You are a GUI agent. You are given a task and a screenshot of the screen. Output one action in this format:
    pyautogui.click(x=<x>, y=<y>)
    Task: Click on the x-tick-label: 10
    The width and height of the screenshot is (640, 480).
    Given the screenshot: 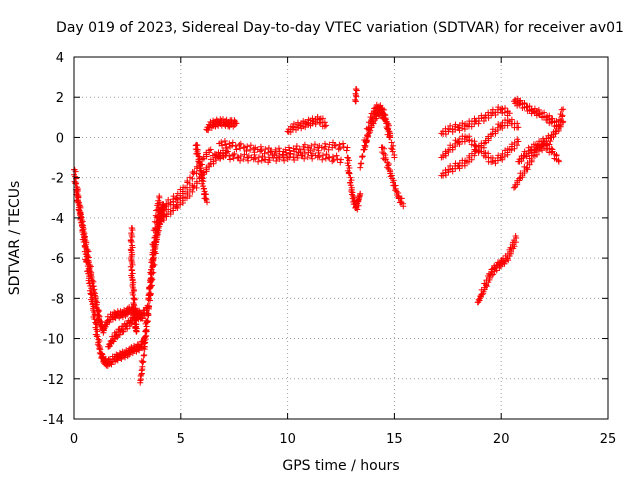 What is the action you would take?
    pyautogui.click(x=287, y=439)
    